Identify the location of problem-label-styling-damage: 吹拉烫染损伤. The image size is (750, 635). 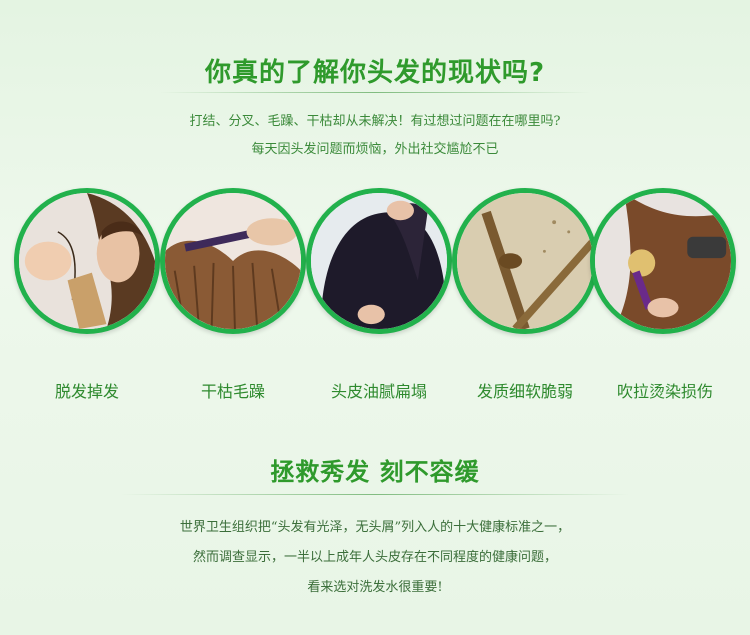
(664, 391).